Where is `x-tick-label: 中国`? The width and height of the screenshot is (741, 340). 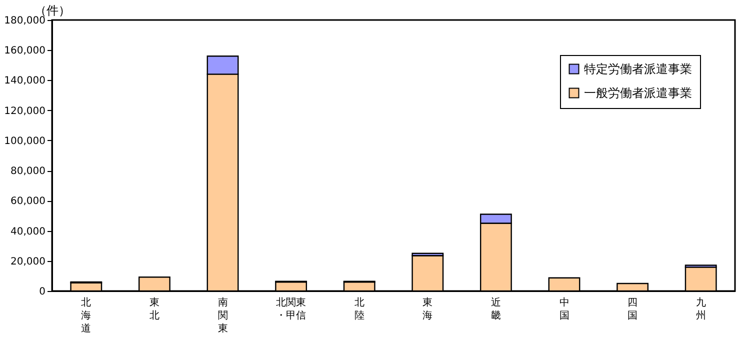 x-tick-label: 中国 is located at coordinates (564, 309).